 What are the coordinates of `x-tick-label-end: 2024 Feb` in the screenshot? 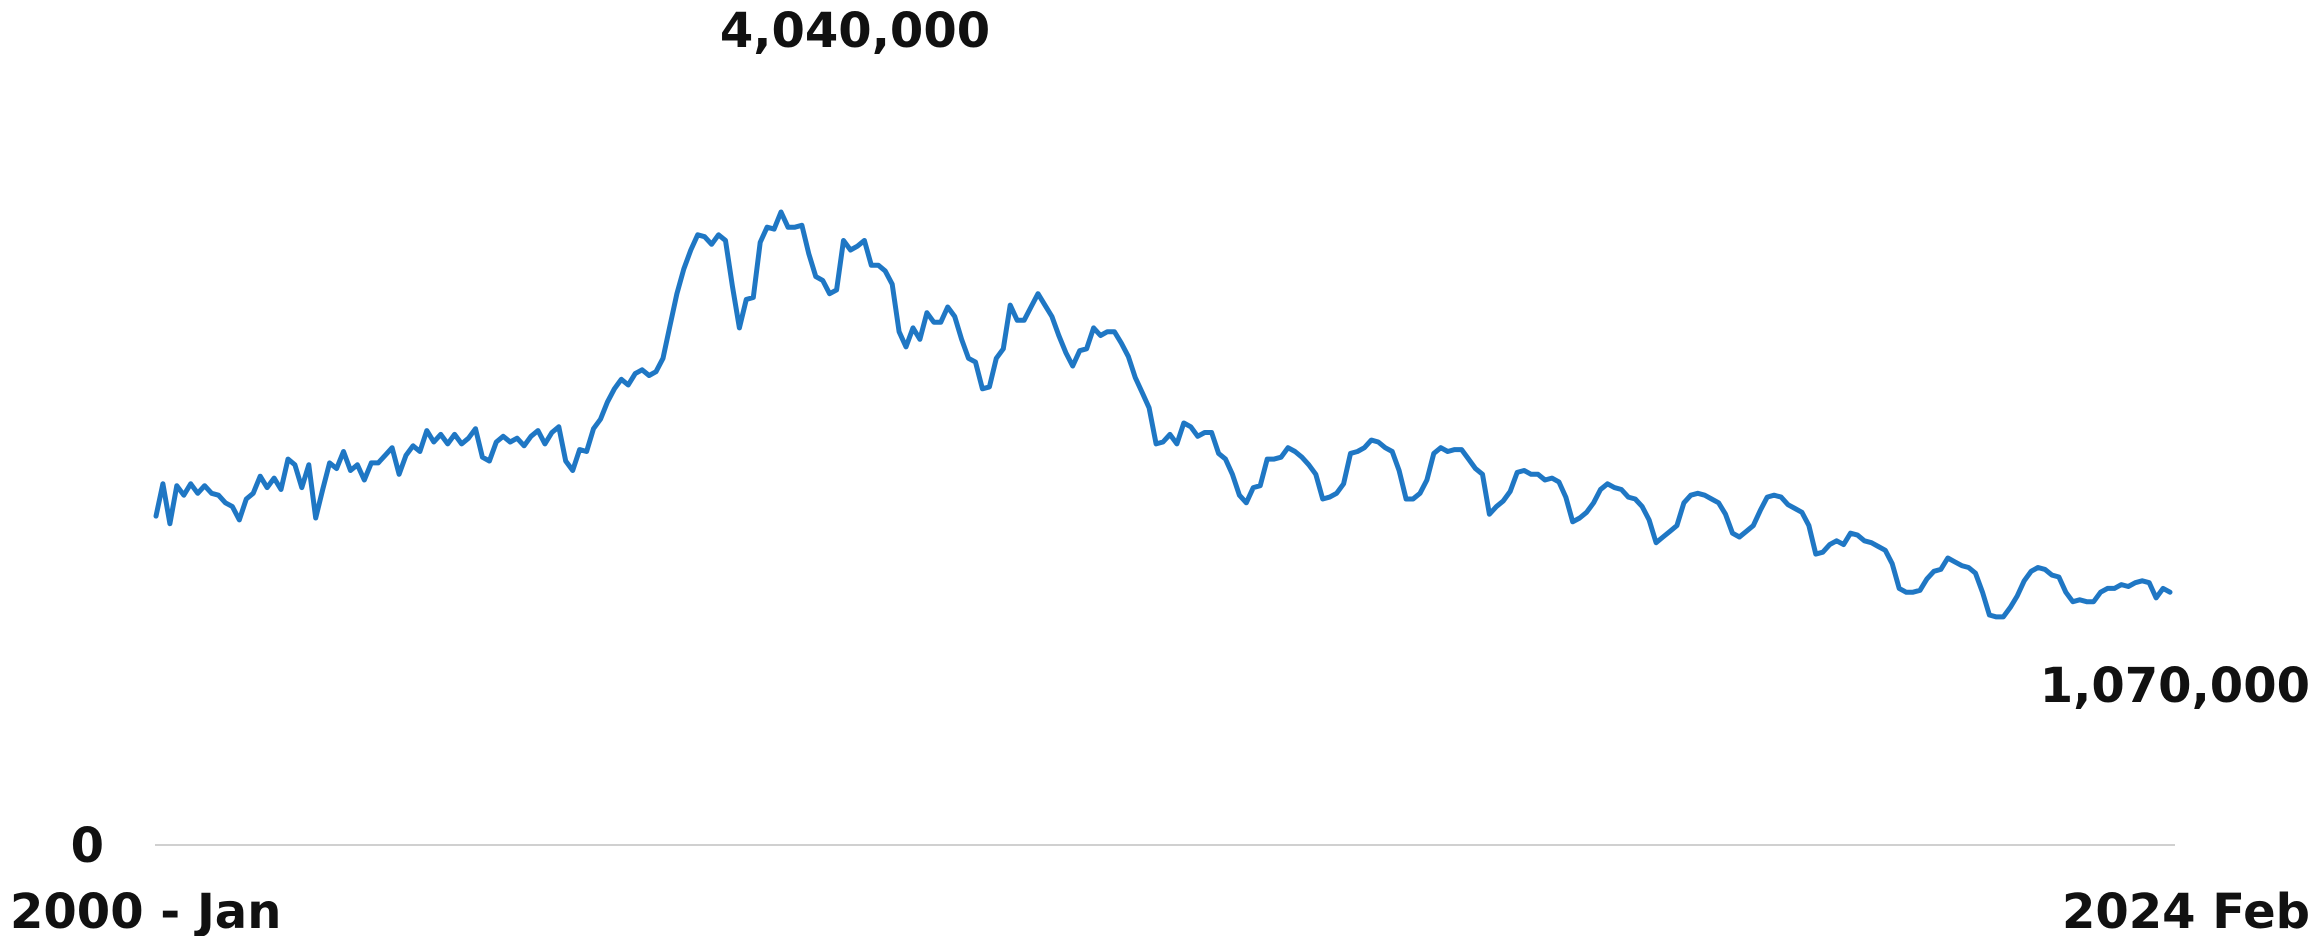 It's located at (2186, 910).